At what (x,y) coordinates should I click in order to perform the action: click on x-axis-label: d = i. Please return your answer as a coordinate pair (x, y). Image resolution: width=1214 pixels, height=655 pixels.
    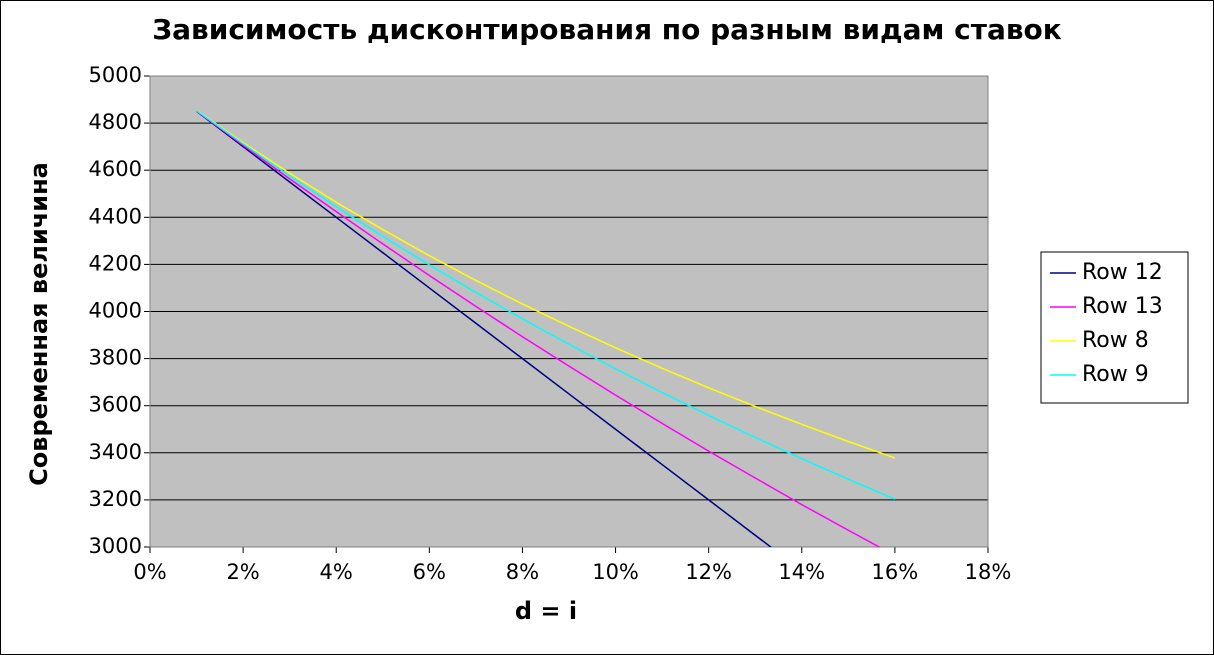
    Looking at the image, I should click on (546, 611).